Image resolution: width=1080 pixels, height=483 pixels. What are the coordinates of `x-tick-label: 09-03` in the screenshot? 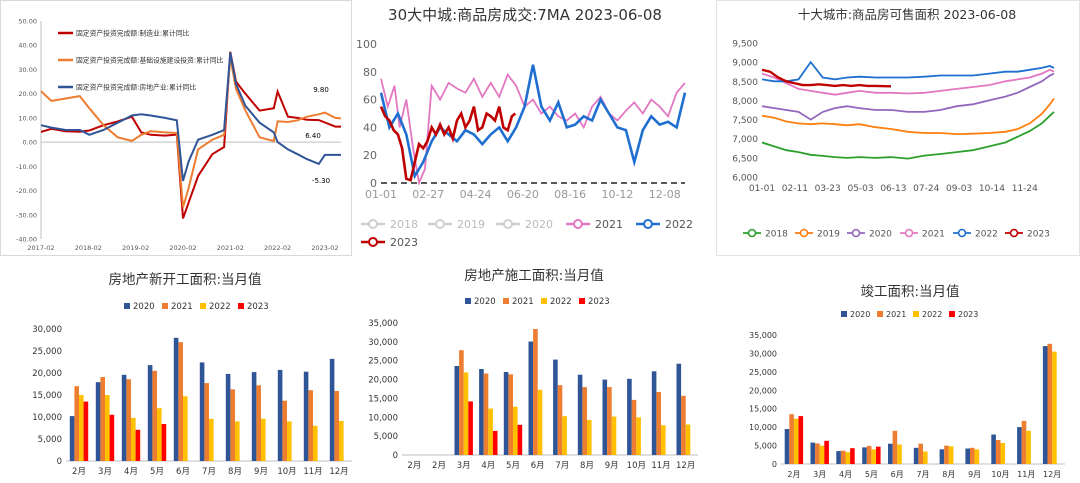 It's located at (959, 189).